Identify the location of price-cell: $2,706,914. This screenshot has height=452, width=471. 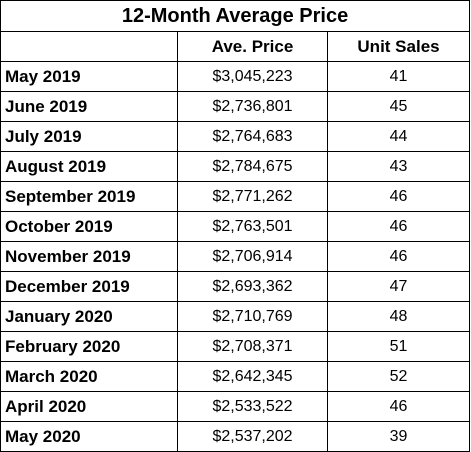
(252, 256).